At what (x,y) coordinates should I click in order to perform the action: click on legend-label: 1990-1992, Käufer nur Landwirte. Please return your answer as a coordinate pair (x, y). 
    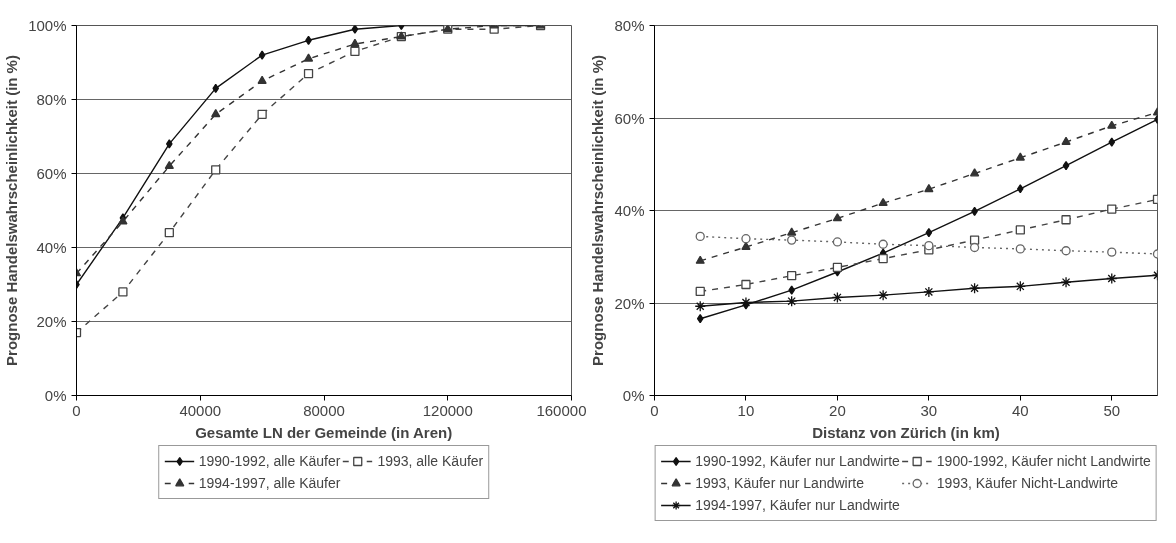
    Looking at the image, I should click on (797, 461).